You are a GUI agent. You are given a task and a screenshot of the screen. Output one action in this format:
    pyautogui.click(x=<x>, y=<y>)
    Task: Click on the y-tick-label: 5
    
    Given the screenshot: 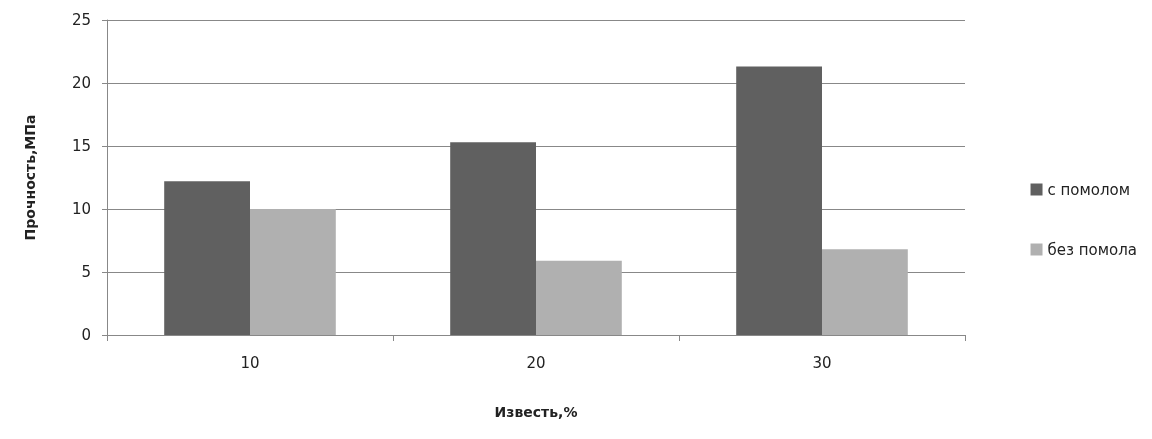 What is the action you would take?
    pyautogui.click(x=86, y=272)
    